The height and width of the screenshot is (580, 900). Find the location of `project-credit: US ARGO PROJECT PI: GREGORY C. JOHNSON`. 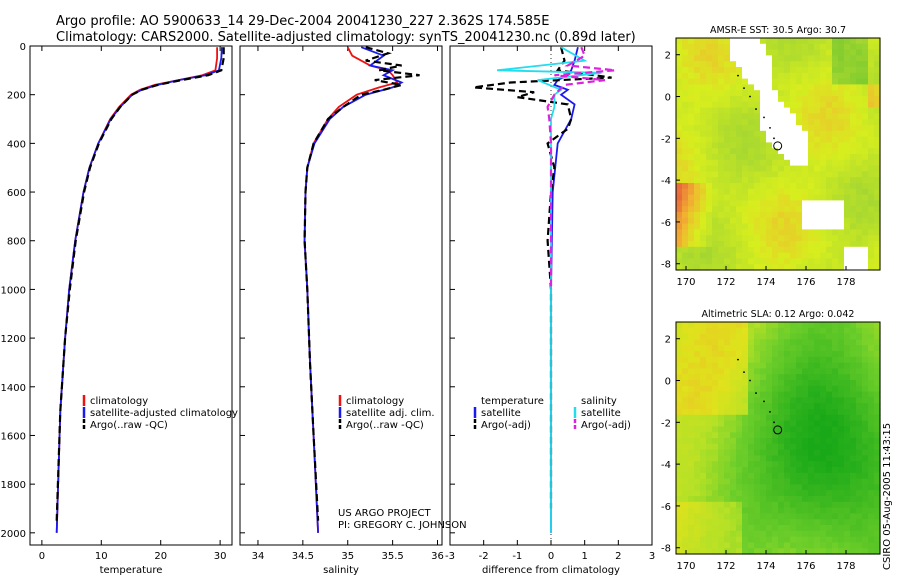

project-credit: US ARGO PROJECT PI: GREGORY C. JOHNSON is located at coordinates (402, 520).